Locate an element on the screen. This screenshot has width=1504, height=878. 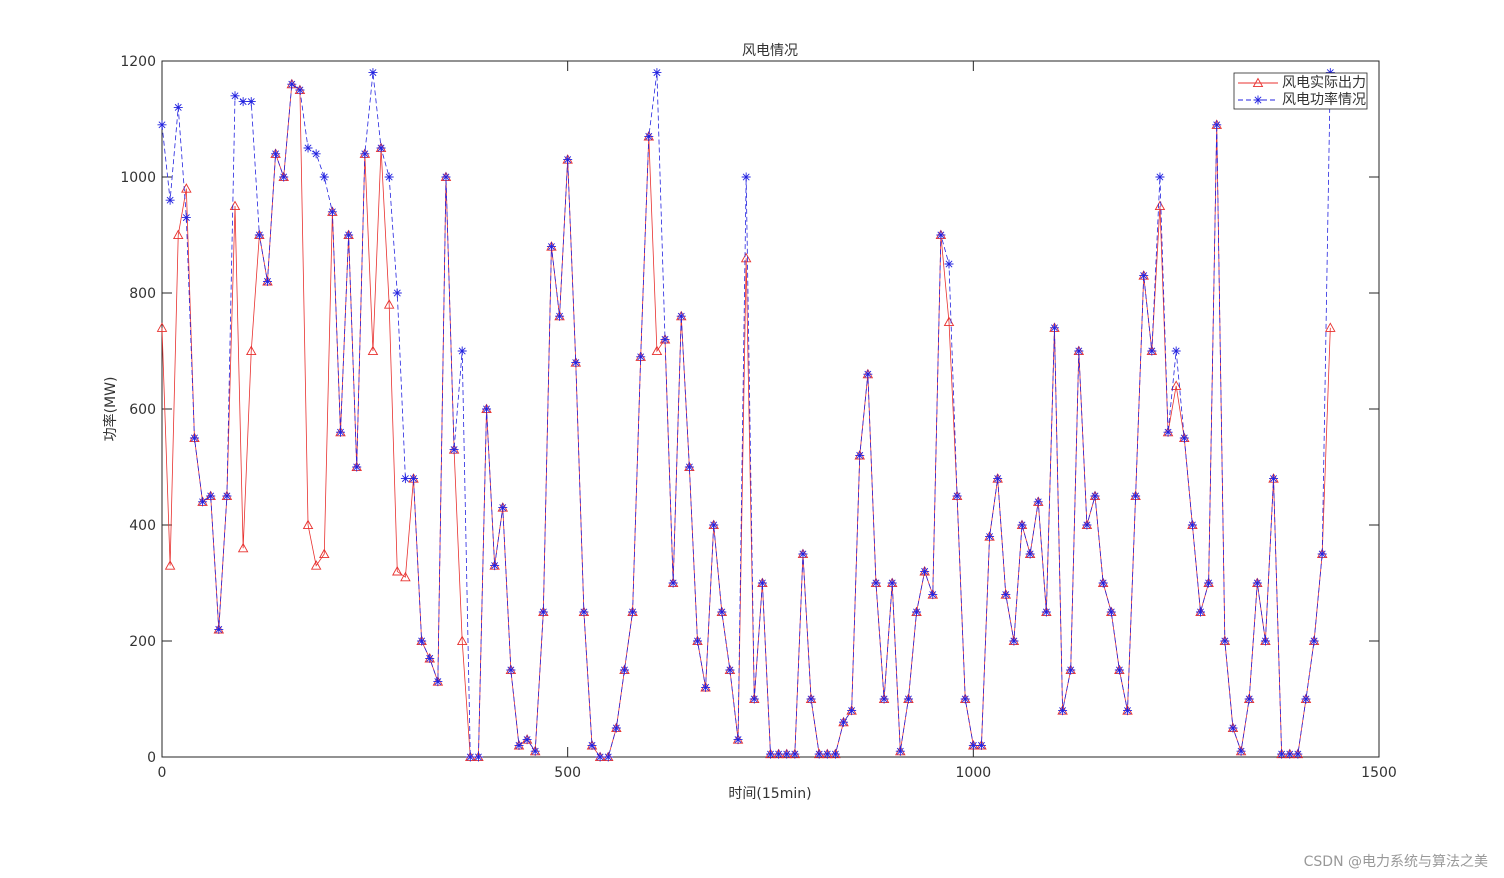
chart-title: 风电情况 is located at coordinates (770, 51).